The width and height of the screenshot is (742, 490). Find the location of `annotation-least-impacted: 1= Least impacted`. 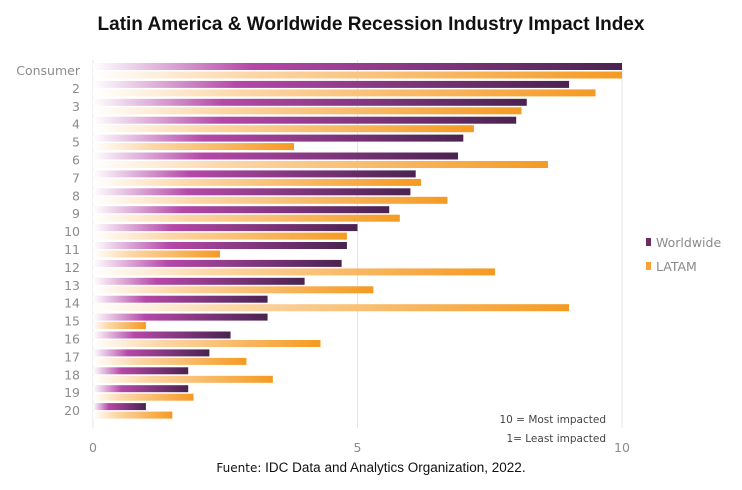

annotation-least-impacted: 1= Least impacted is located at coordinates (556, 439).